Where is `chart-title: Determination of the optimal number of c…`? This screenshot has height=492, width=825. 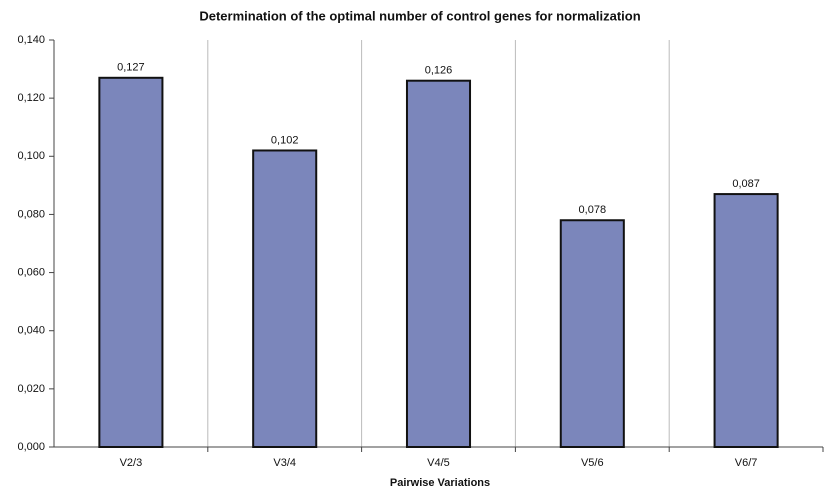 chart-title: Determination of the optimal number of c… is located at coordinates (419, 15).